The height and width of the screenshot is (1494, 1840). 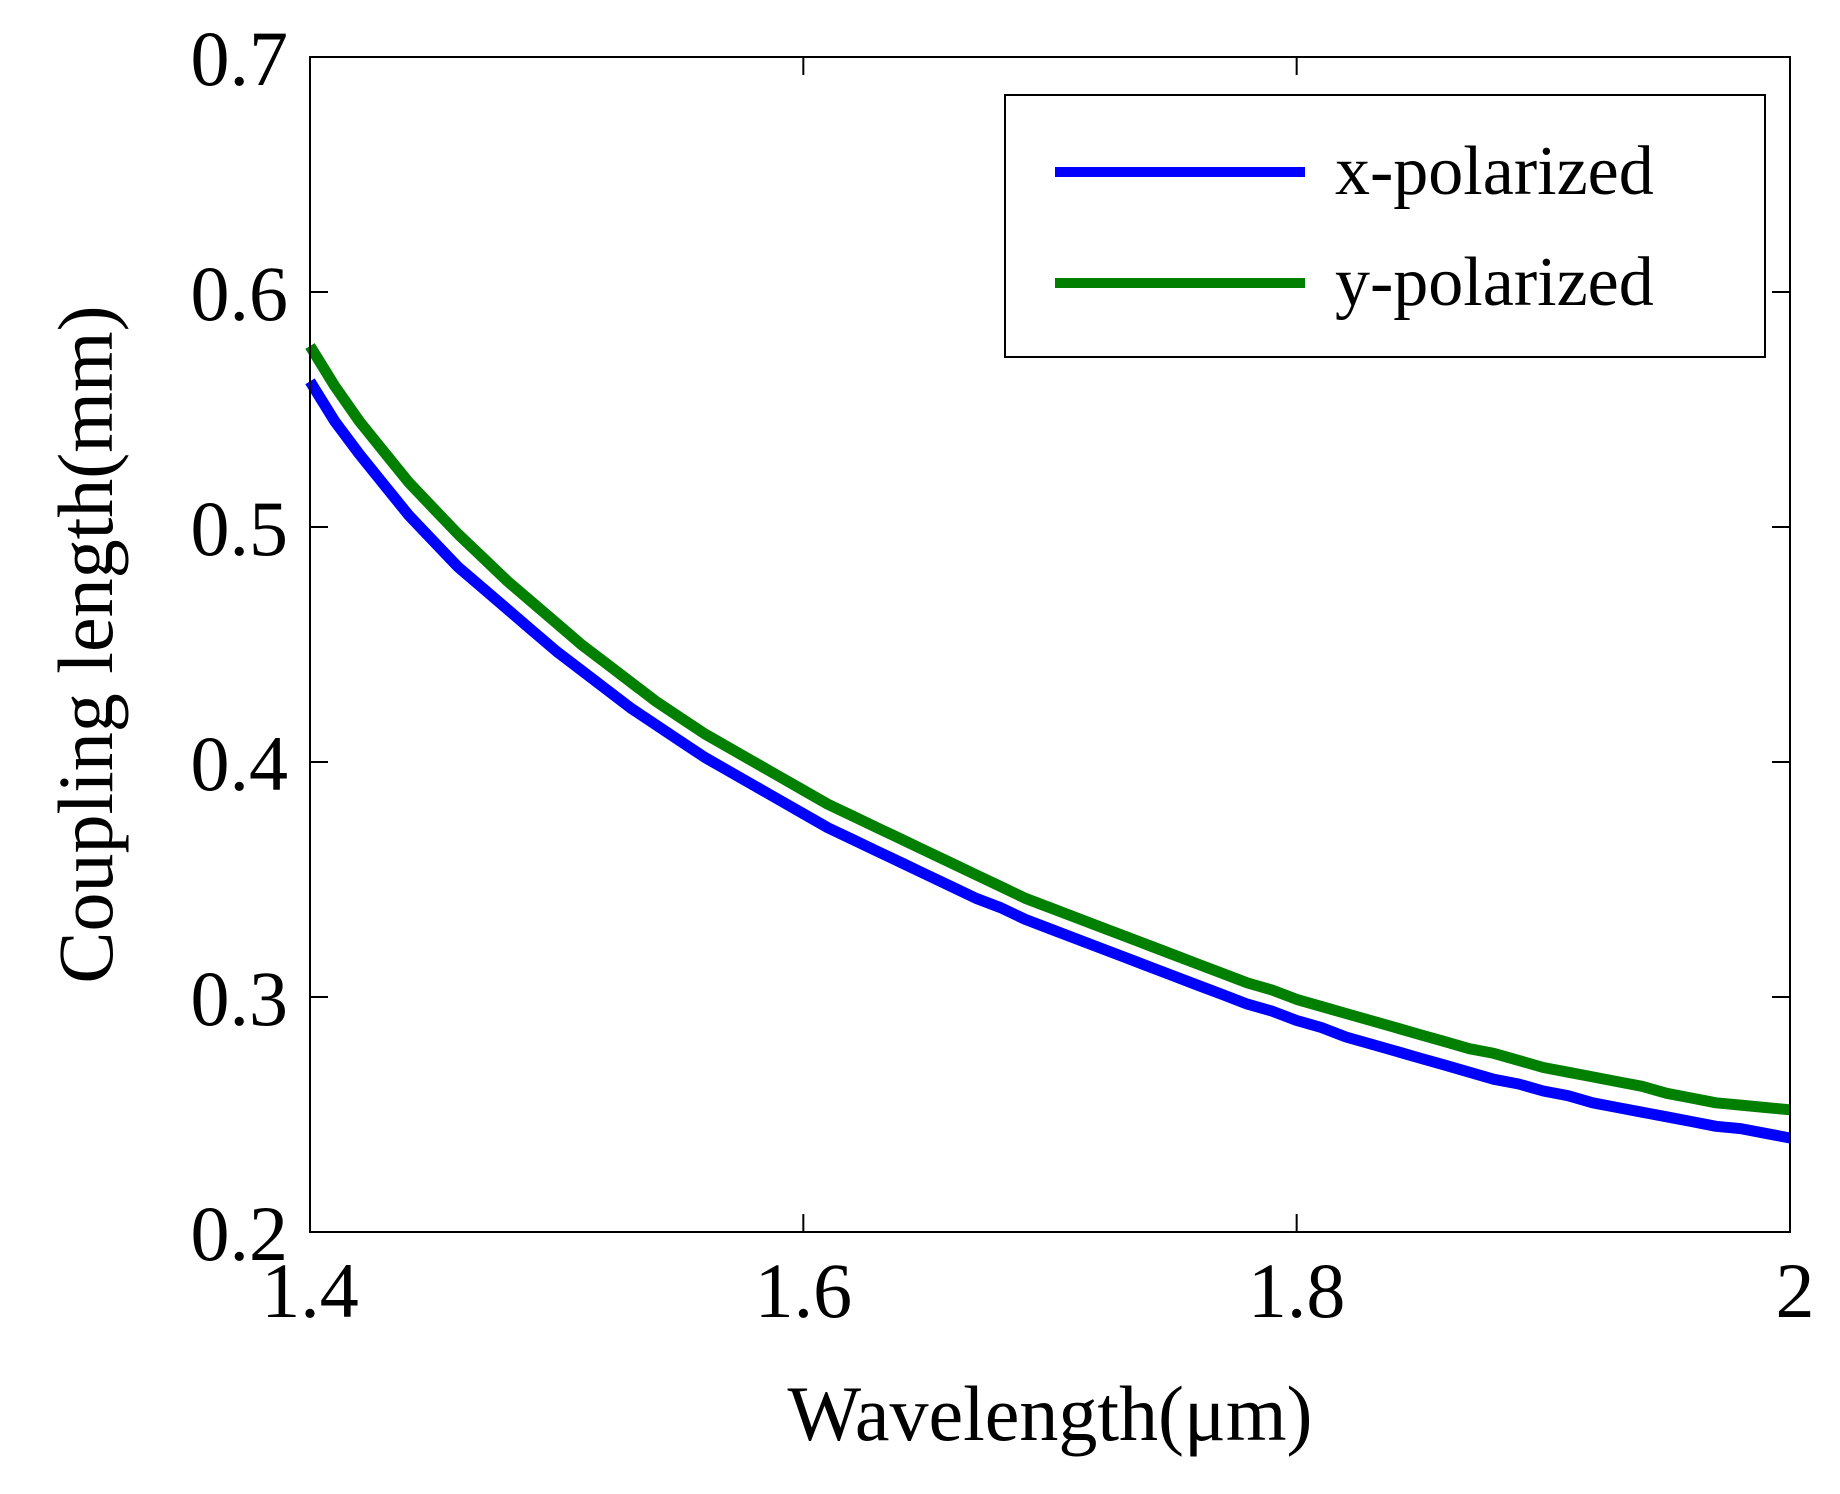 I want to click on x-axis-label: Wavelength(μm), so click(x=1049, y=1413).